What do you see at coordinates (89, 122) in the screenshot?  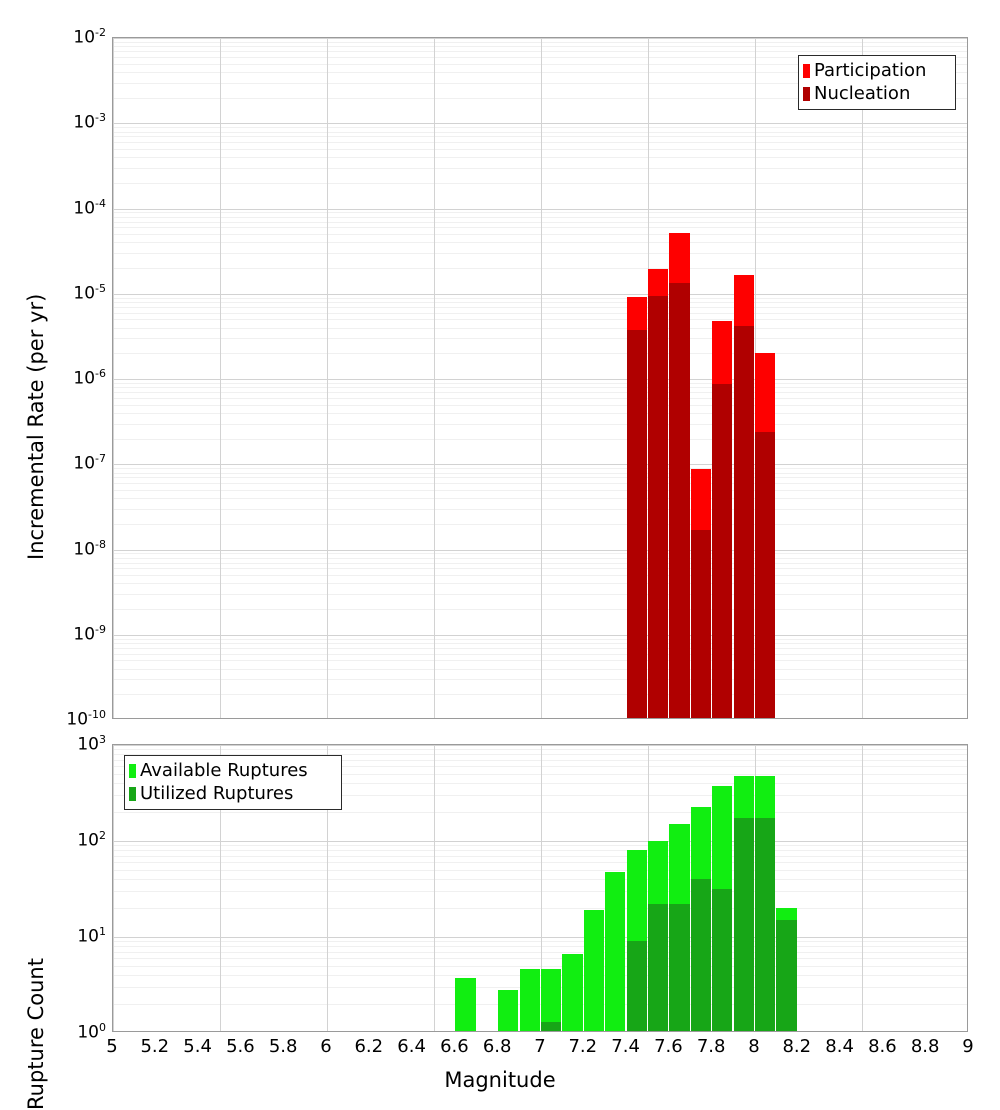 I see `y-tick-label: 10⁻³` at bounding box center [89, 122].